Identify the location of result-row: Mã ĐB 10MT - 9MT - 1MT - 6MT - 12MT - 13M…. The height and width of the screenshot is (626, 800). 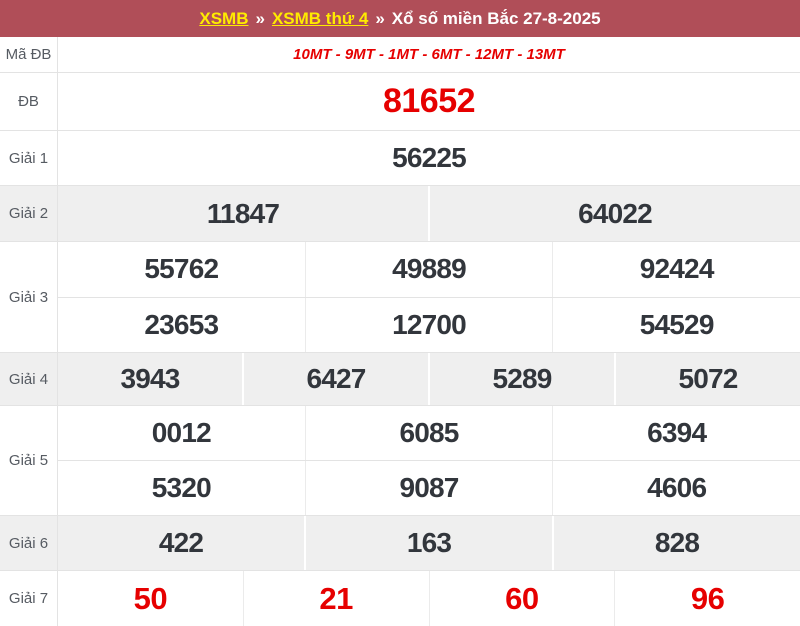
(400, 54).